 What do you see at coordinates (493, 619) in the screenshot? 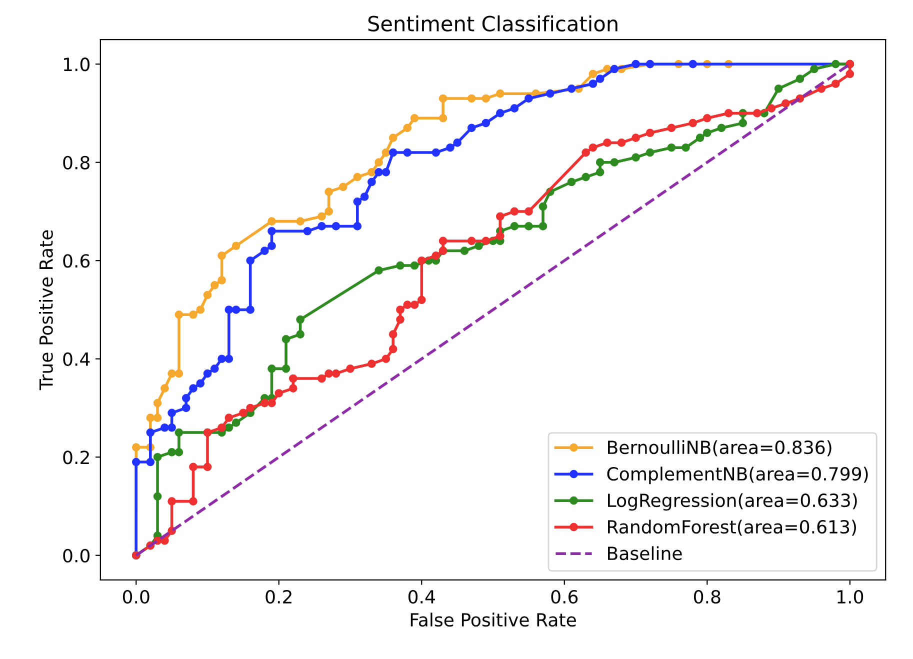
I see `x-axis-title: False Positive Rate` at bounding box center [493, 619].